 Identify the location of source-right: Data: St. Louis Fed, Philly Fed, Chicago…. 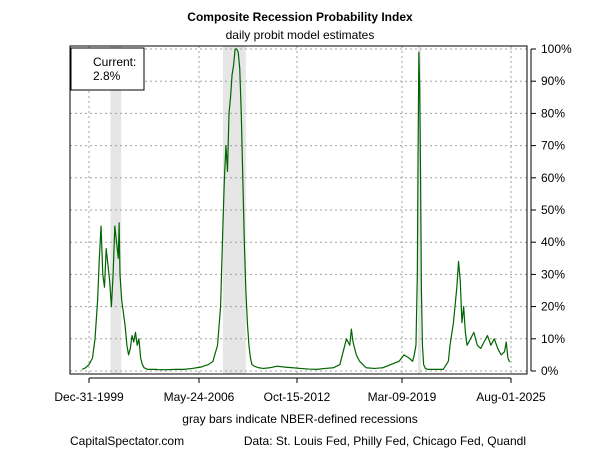
(385, 441).